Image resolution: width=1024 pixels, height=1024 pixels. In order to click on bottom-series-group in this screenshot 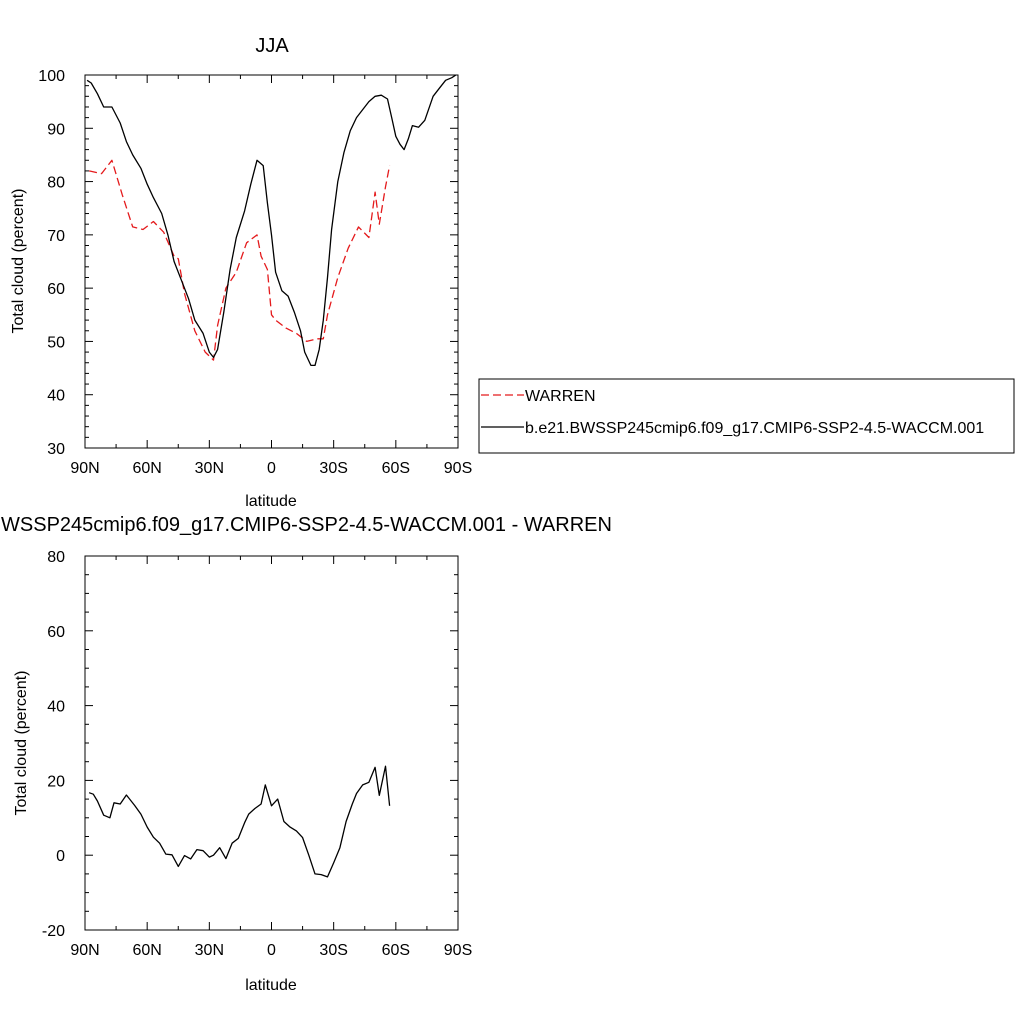, I will do `click(239, 821)`.